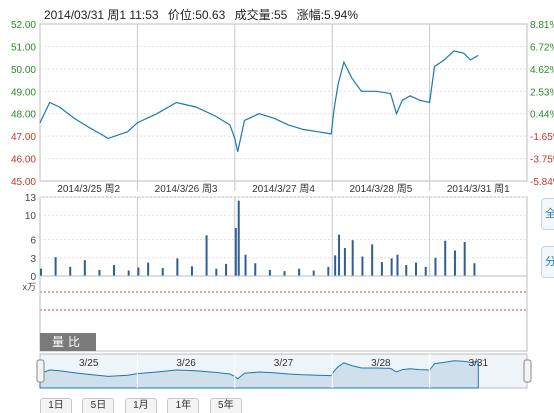 The image size is (554, 413). I want to click on price-tick-label: 50.00, so click(23, 70).